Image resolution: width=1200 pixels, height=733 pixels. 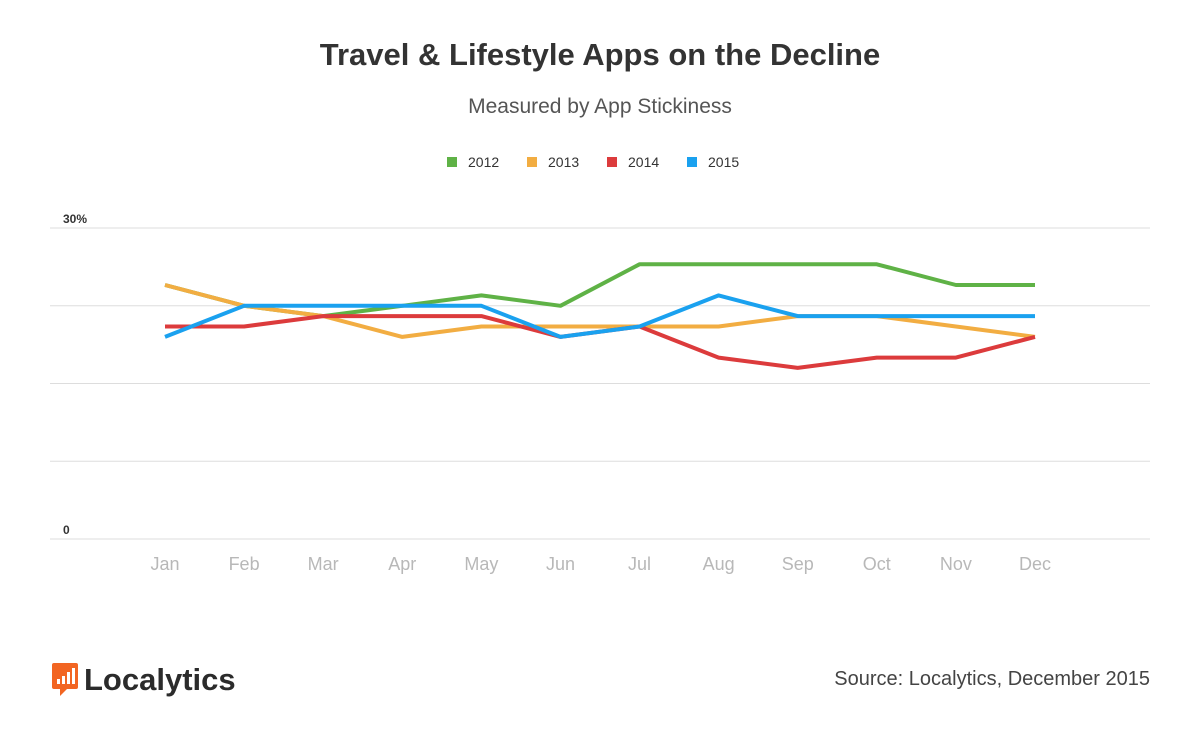 I want to click on series-line-2013, so click(x=600, y=311).